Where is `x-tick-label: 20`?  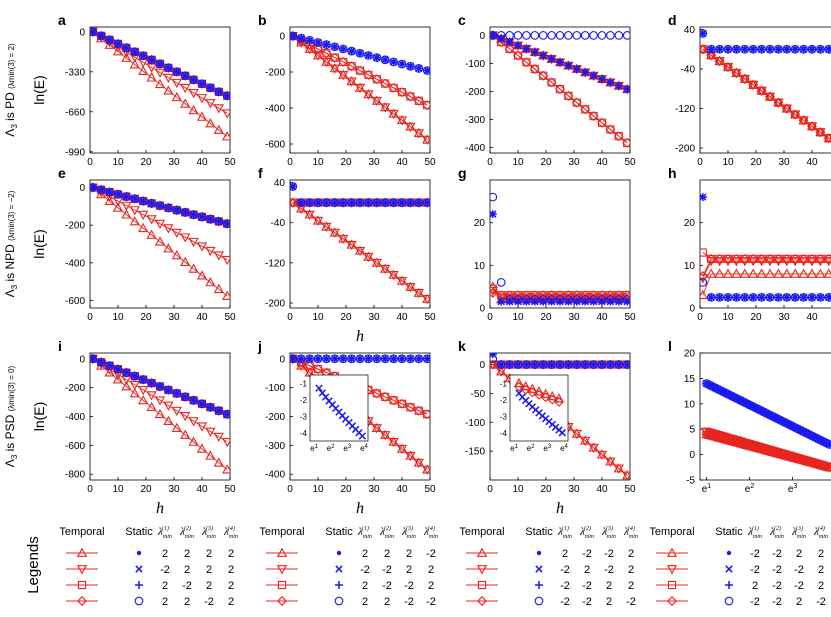
x-tick-label: 20 is located at coordinates (146, 317).